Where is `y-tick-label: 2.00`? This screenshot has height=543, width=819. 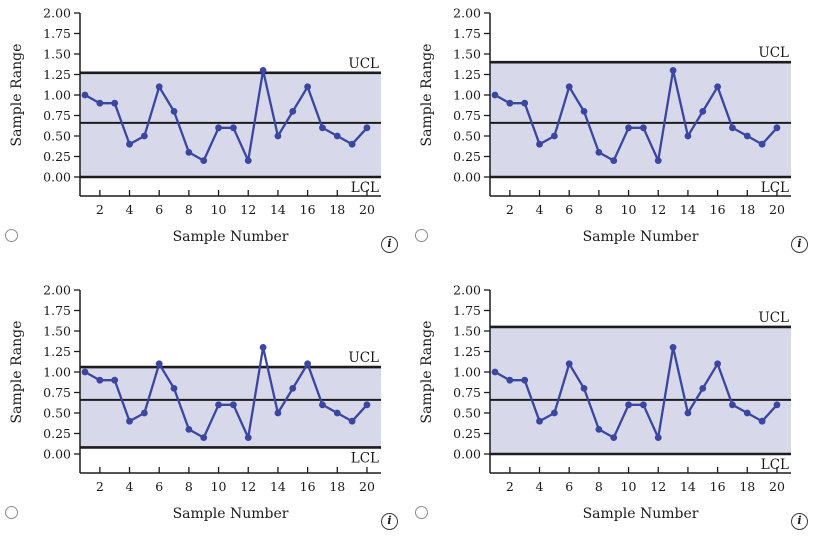 y-tick-label: 2.00 is located at coordinates (57, 12).